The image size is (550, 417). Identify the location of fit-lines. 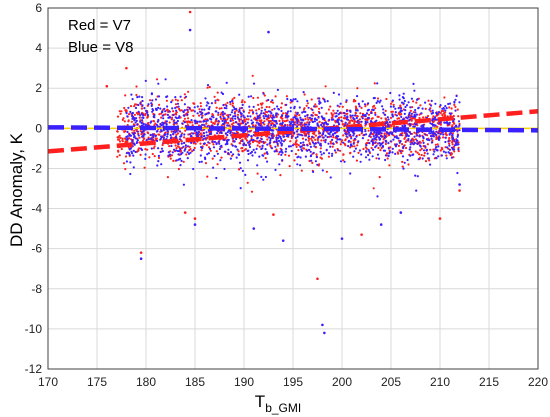
(293, 131).